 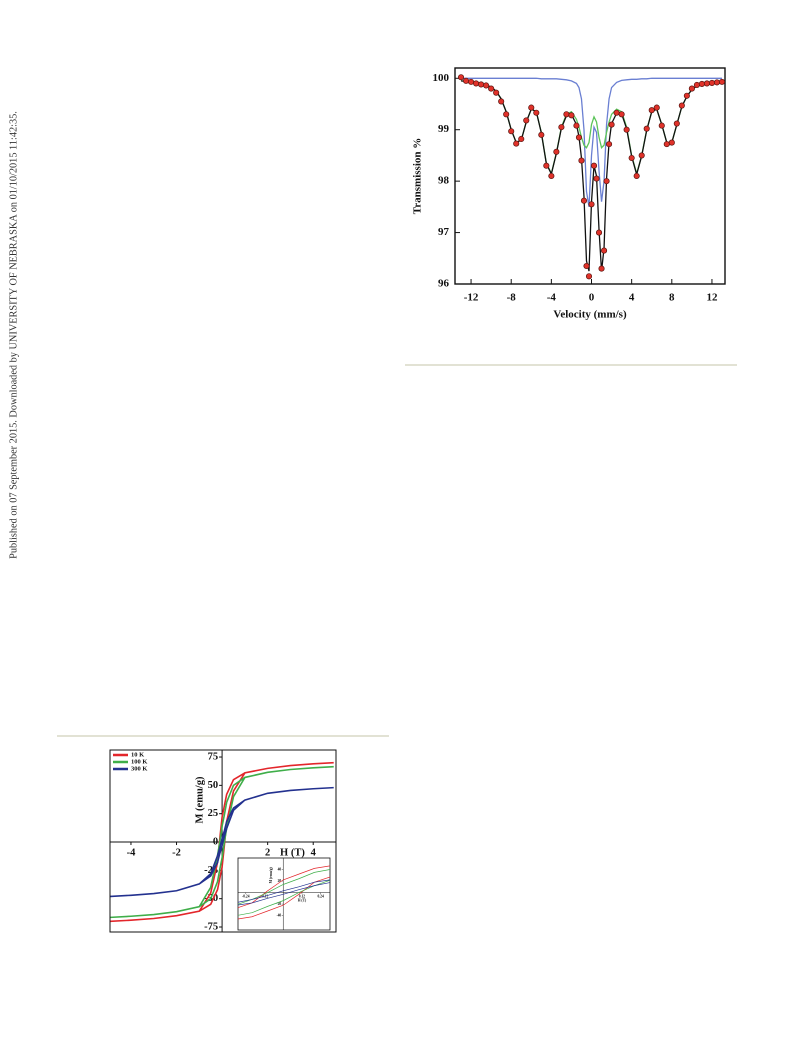 I want to click on y-tick-label: 99, so click(x=444, y=129).